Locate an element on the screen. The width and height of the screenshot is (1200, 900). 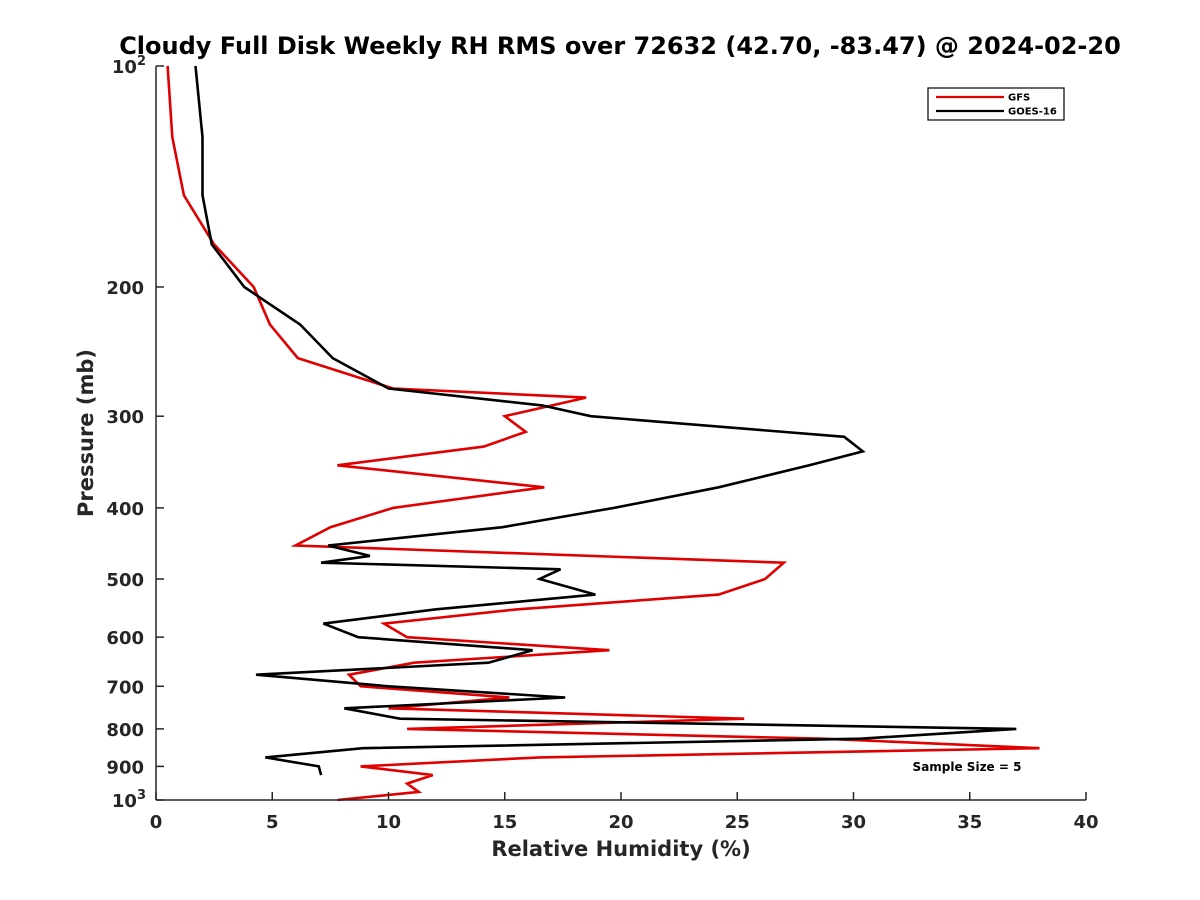
x-tick-label: 35 is located at coordinates (969, 822).